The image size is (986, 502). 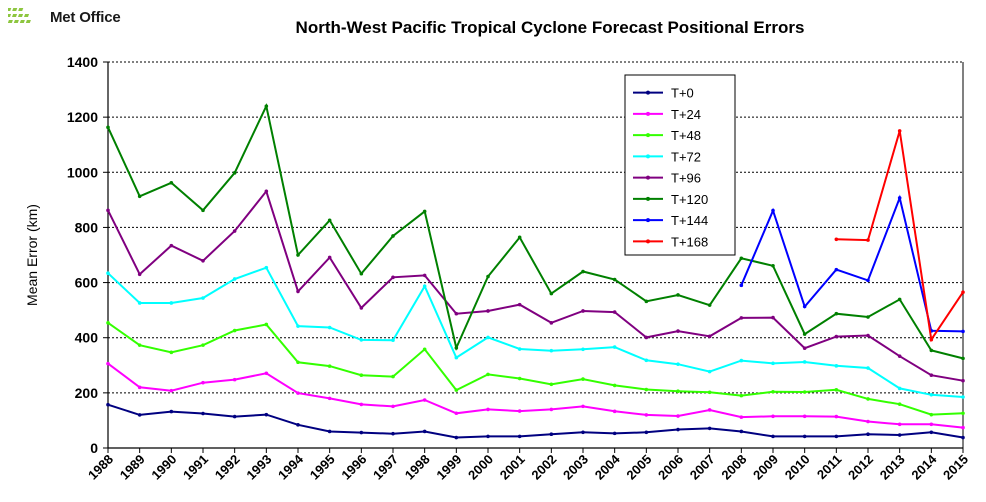 What do you see at coordinates (87, 338) in the screenshot?
I see `y-tick-label: 400` at bounding box center [87, 338].